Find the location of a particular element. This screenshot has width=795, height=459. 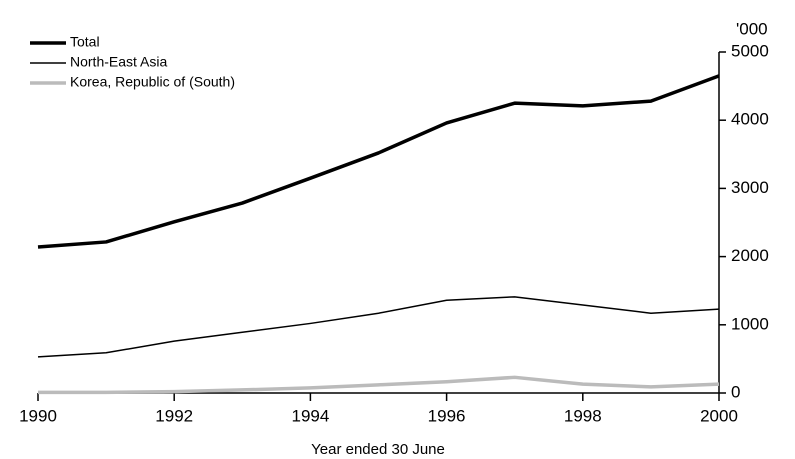

x-tick-label: 1998 is located at coordinates (583, 415).